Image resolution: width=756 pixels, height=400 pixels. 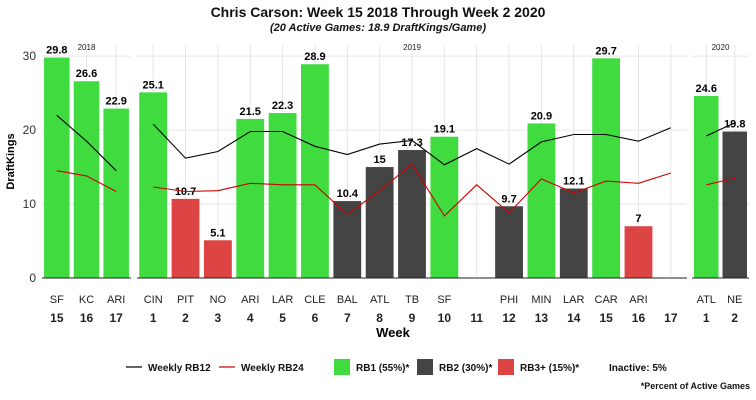 I want to click on legend-rb12-label: Weekly RB12, so click(x=179, y=368).